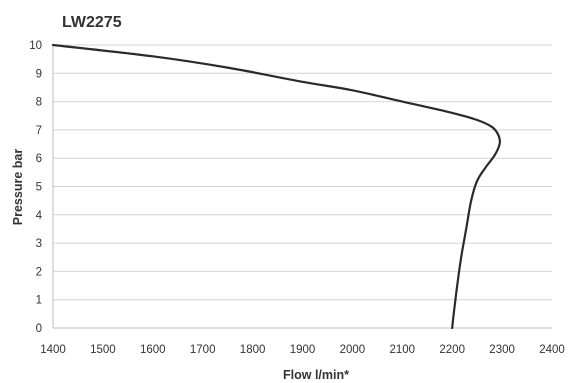  What do you see at coordinates (203, 350) in the screenshot?
I see `x-tick-label: 1700` at bounding box center [203, 350].